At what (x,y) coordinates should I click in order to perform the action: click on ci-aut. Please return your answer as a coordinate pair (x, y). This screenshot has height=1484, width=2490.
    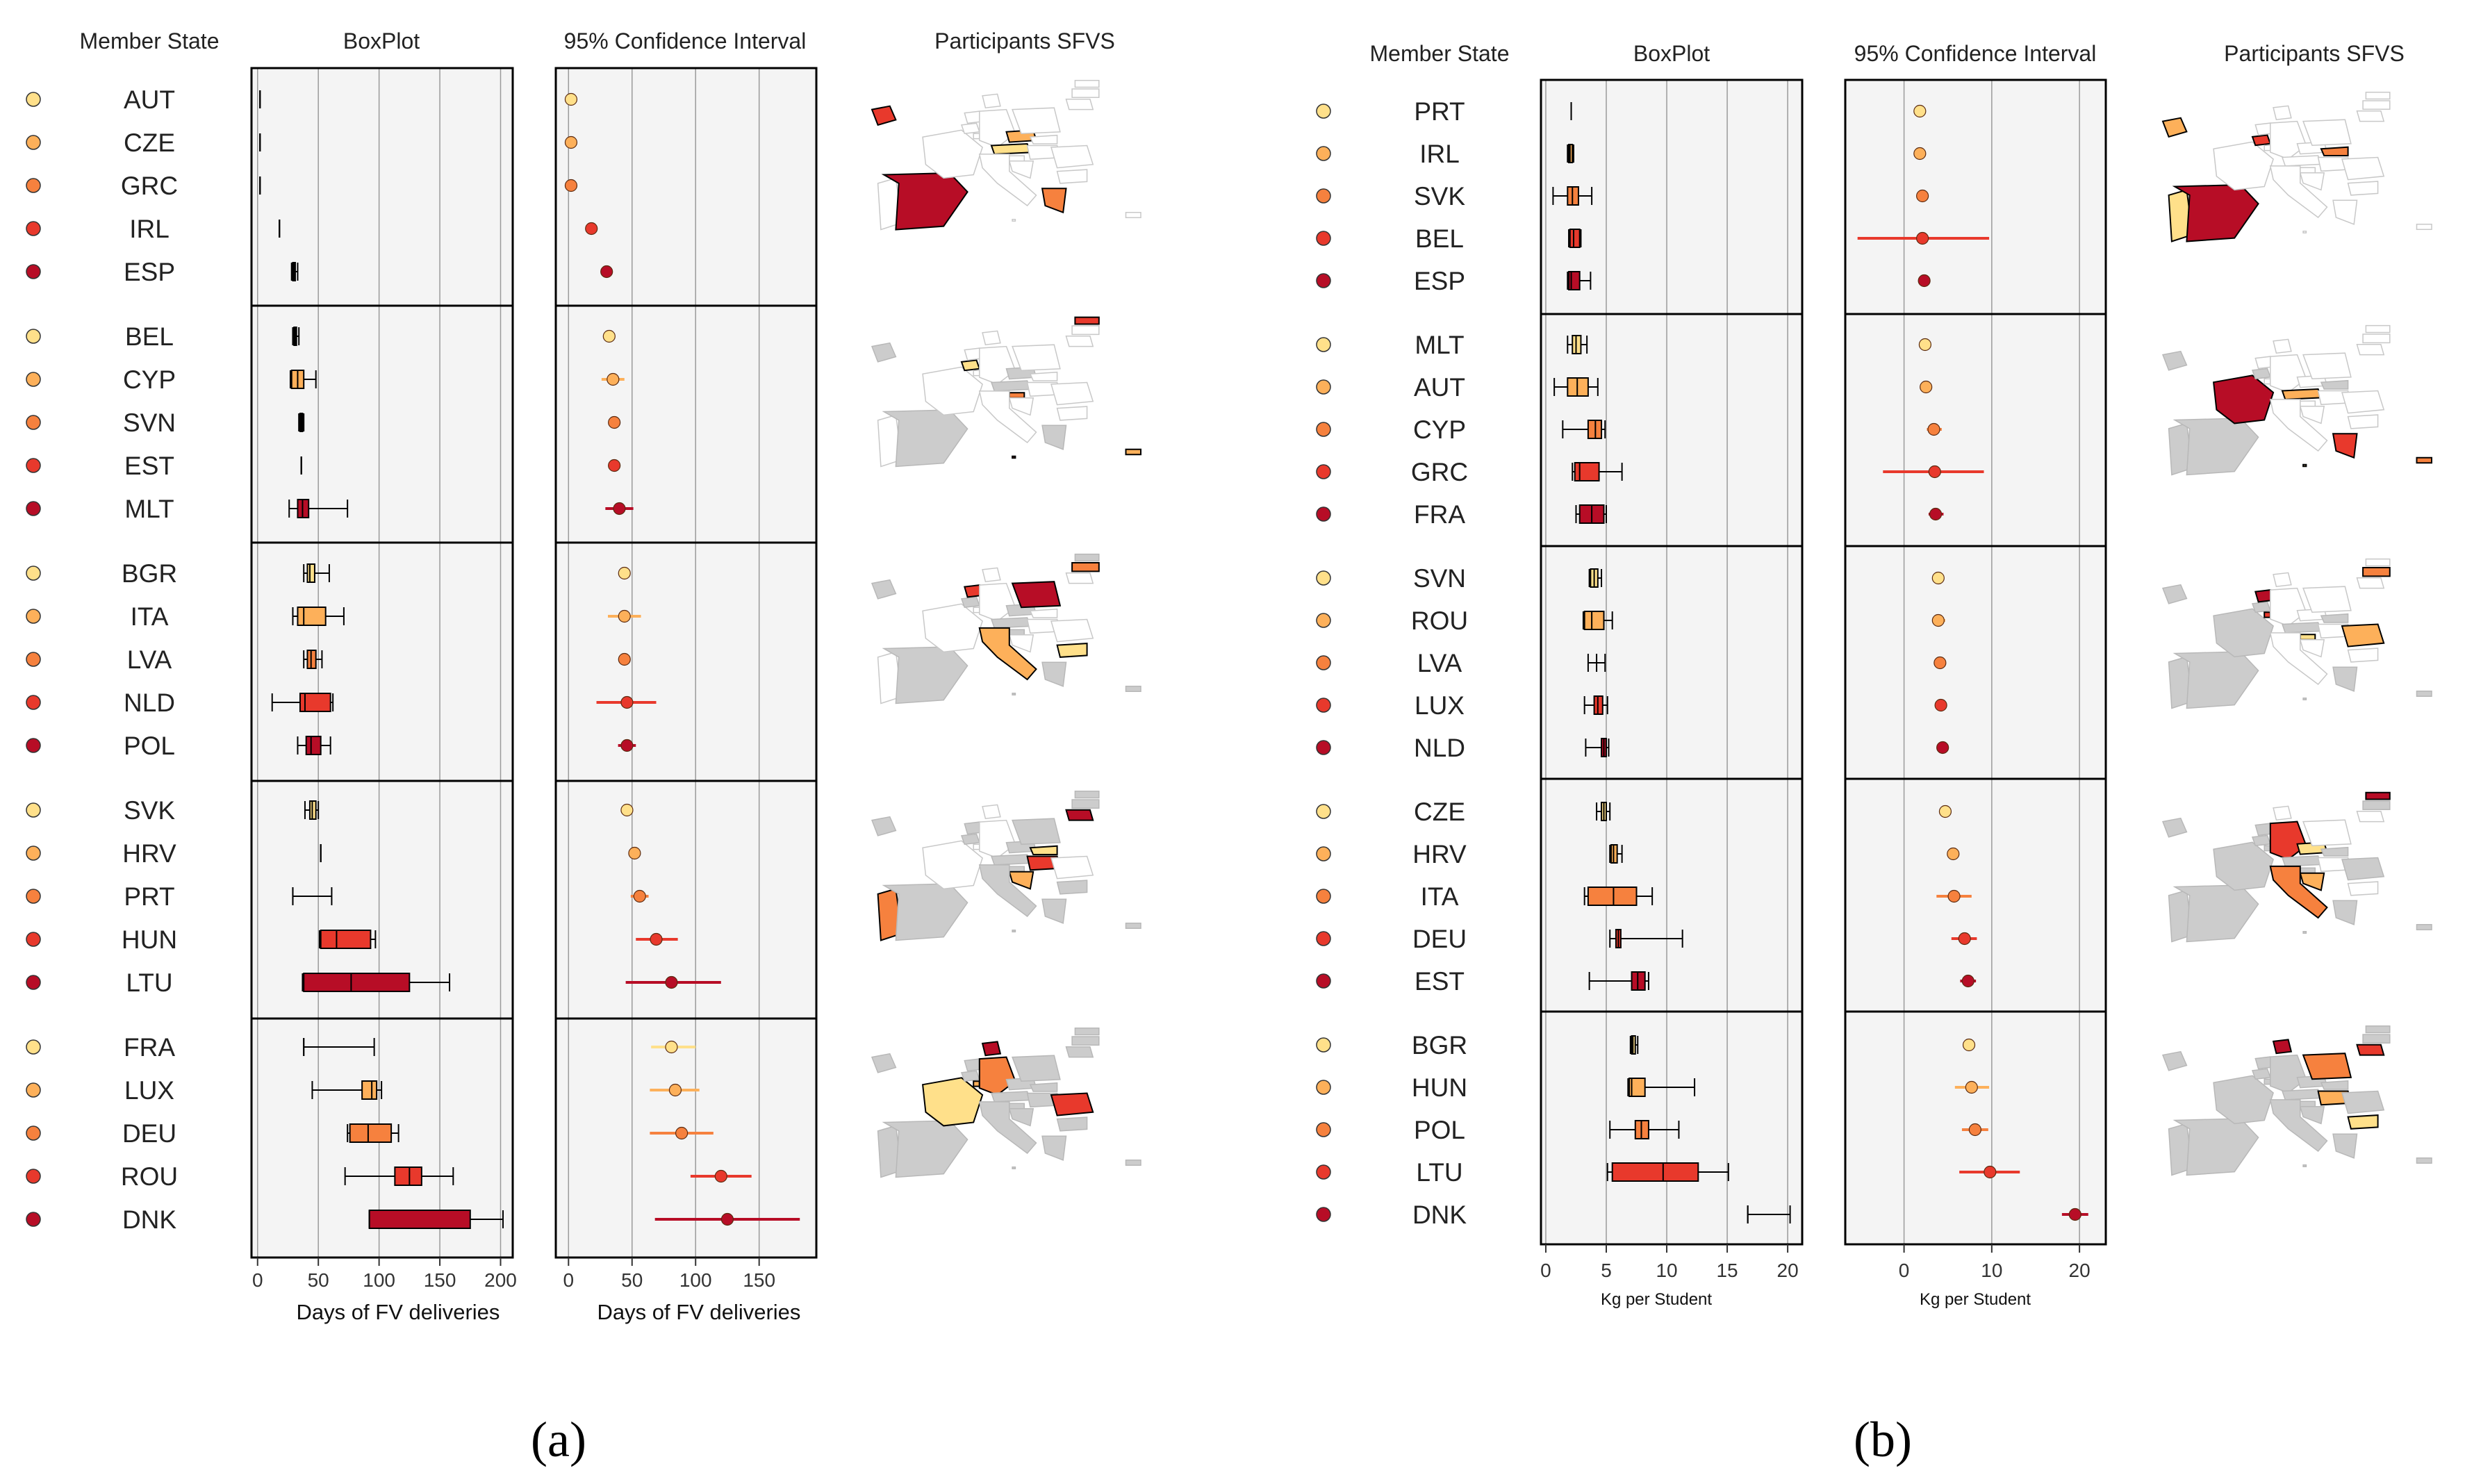
    Looking at the image, I should click on (571, 99).